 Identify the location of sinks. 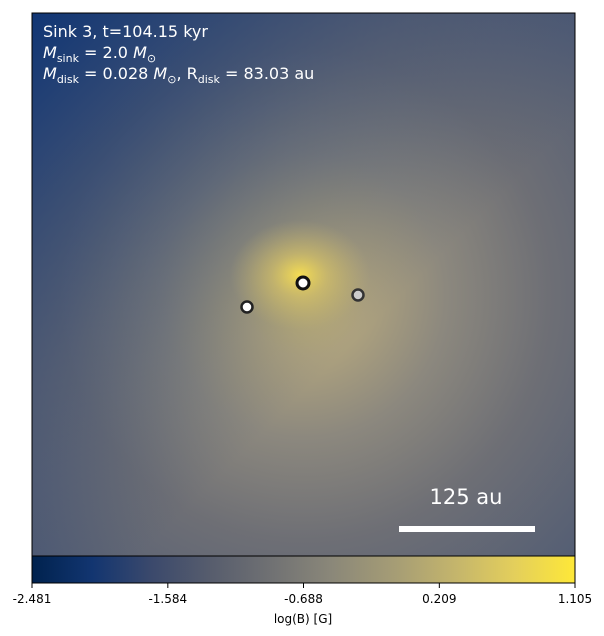
(302, 294).